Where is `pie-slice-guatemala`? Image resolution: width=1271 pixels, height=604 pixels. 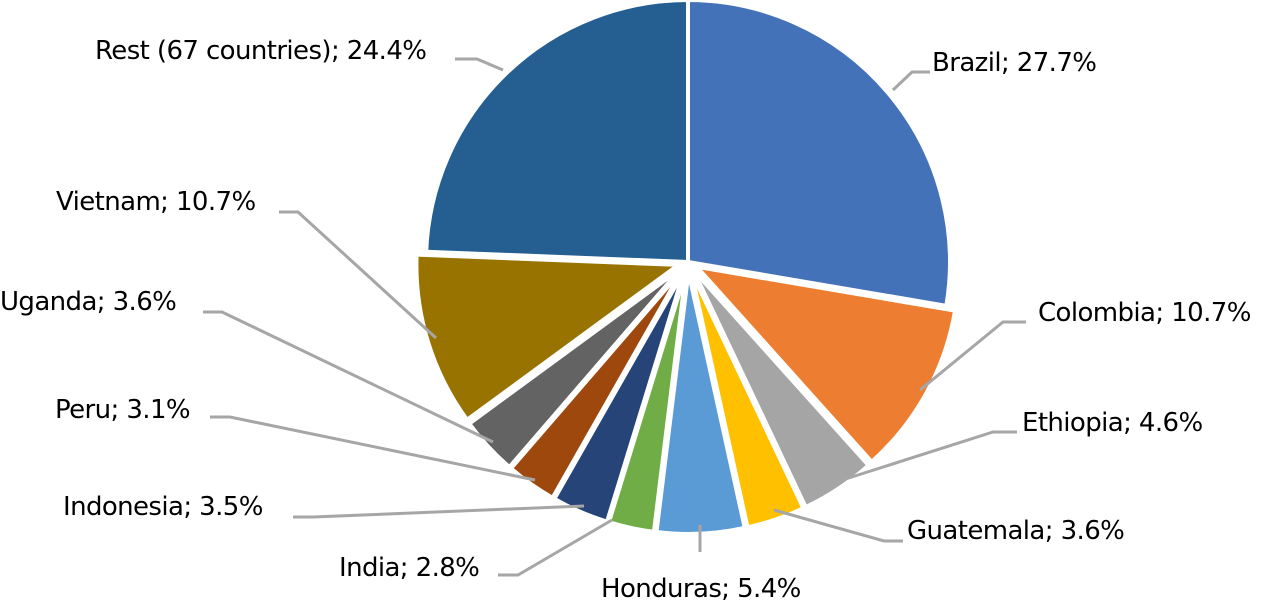 pie-slice-guatemala is located at coordinates (747, 399).